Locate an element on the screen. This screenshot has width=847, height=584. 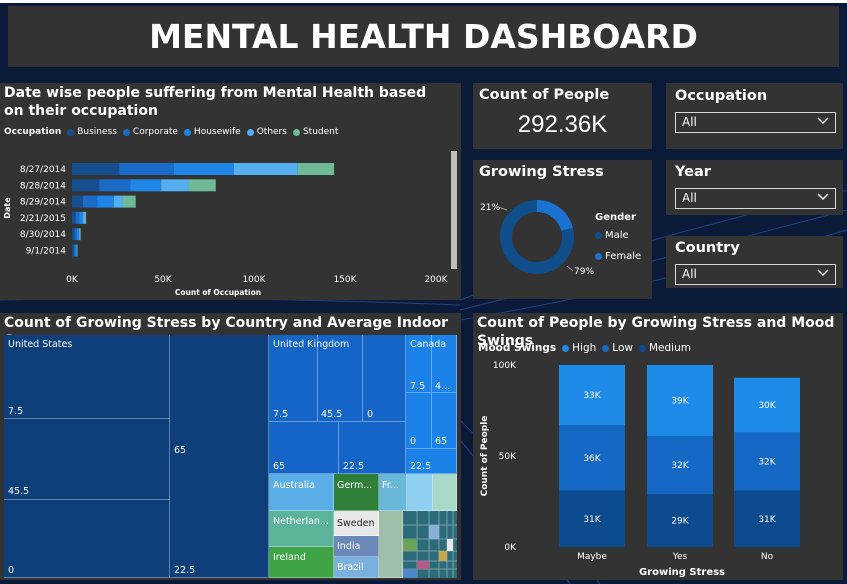
treemap-cell-united-kingdom is located at coordinates (293, 378).